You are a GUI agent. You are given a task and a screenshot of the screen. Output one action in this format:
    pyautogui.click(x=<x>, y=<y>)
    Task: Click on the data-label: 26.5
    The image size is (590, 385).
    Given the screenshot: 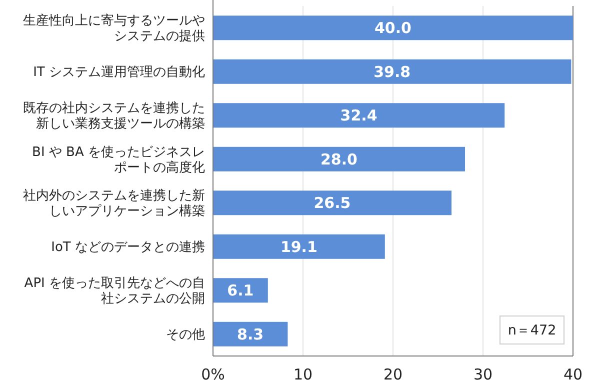 What is the action you would take?
    pyautogui.click(x=332, y=203)
    